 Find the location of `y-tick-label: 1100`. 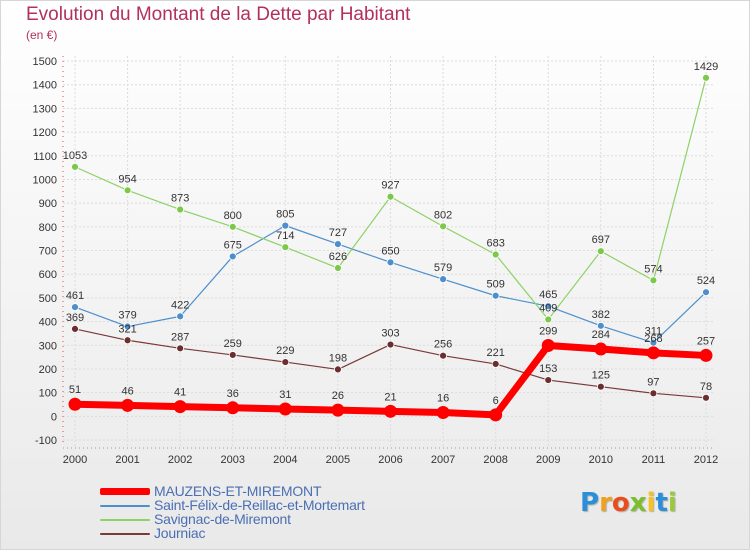

y-tick-label: 1100 is located at coordinates (45, 157).